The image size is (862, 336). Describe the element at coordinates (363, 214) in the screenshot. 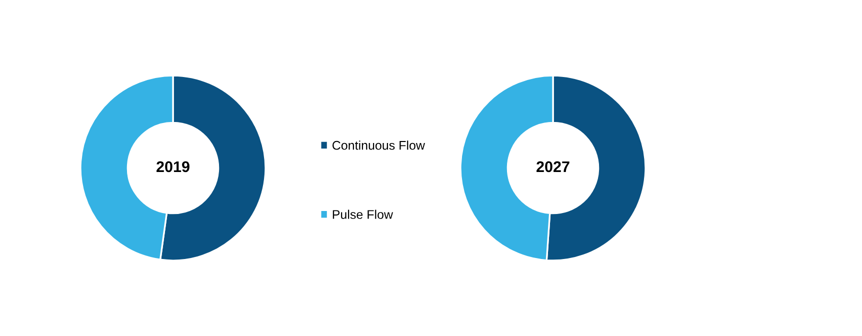

I see `legend-label: Pulse Flow` at that location.